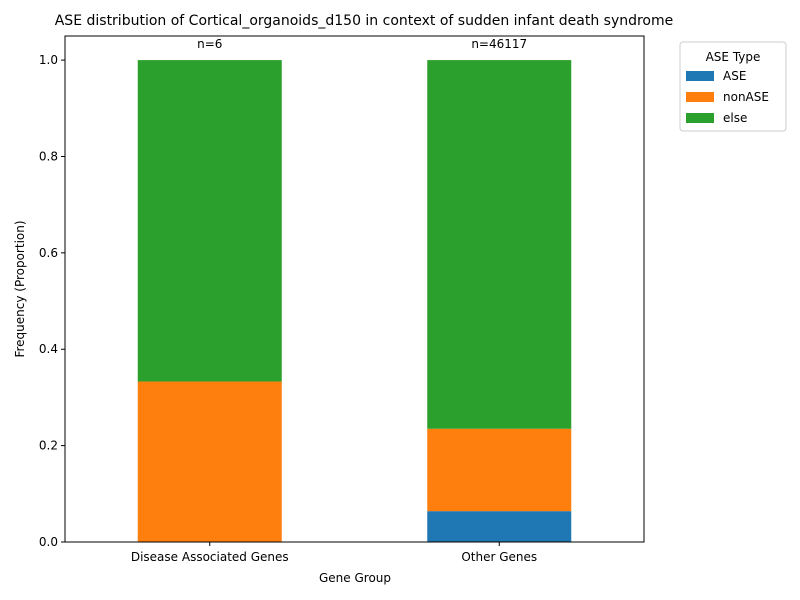 The height and width of the screenshot is (600, 800). What do you see at coordinates (735, 118) in the screenshot?
I see `legend-label-else: else` at bounding box center [735, 118].